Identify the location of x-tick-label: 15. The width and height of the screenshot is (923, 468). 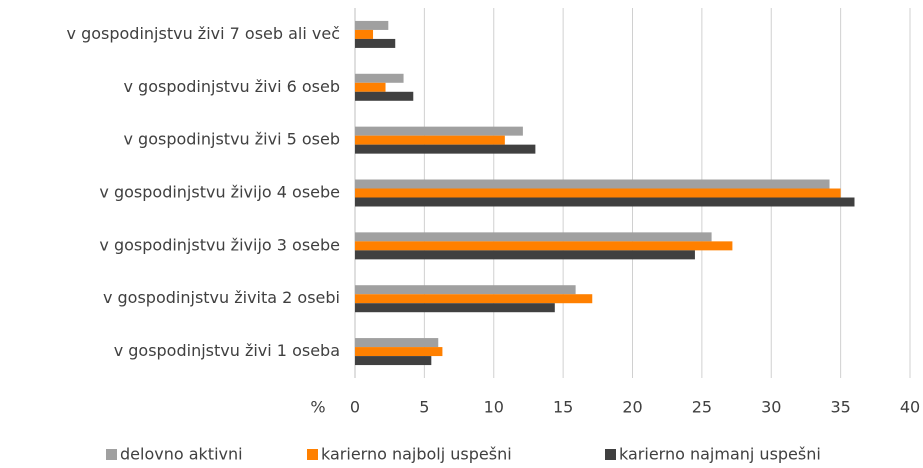
(563, 407).